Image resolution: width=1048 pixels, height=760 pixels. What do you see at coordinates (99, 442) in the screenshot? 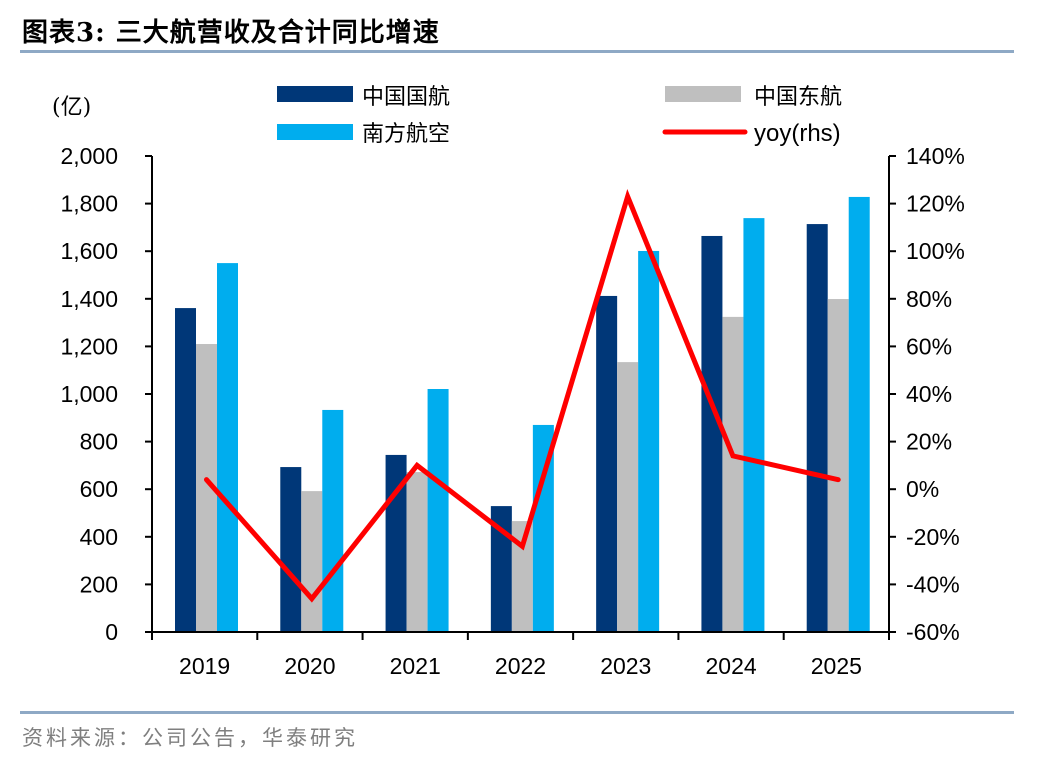
I see `left-axis-tick-label: 800` at bounding box center [99, 442].